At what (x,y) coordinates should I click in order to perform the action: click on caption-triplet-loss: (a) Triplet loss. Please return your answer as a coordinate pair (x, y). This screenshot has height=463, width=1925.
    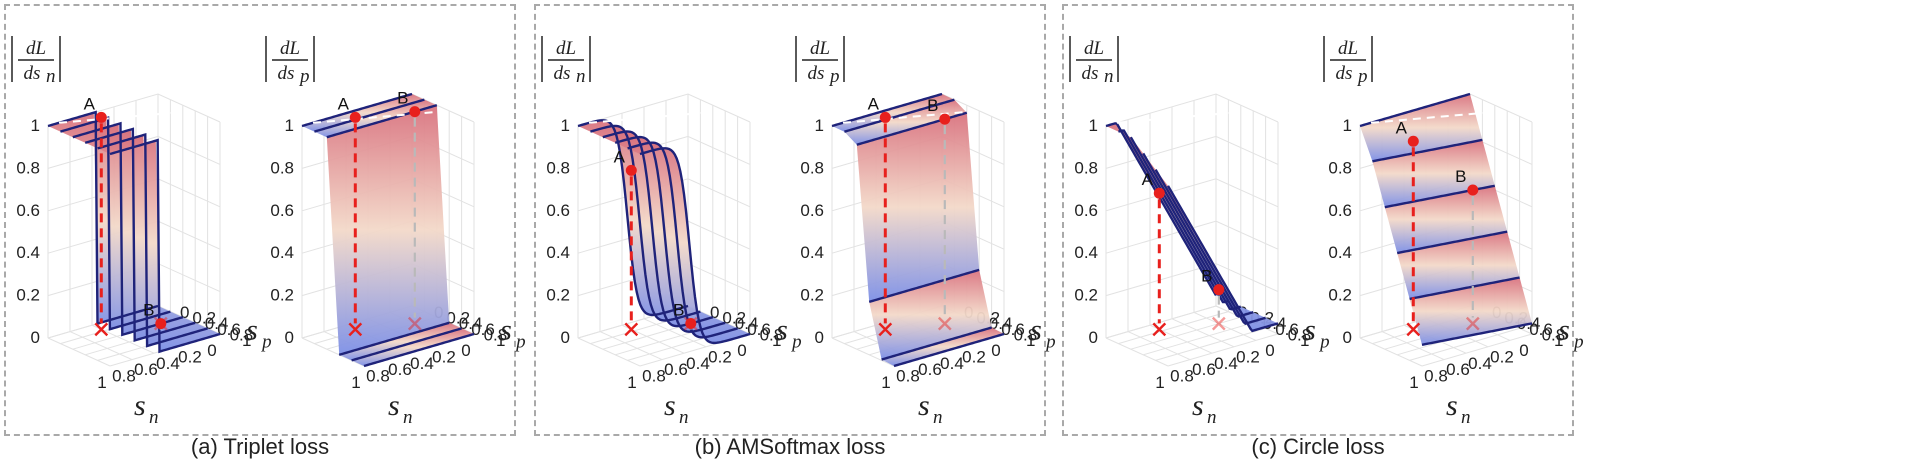
    Looking at the image, I should click on (260, 446).